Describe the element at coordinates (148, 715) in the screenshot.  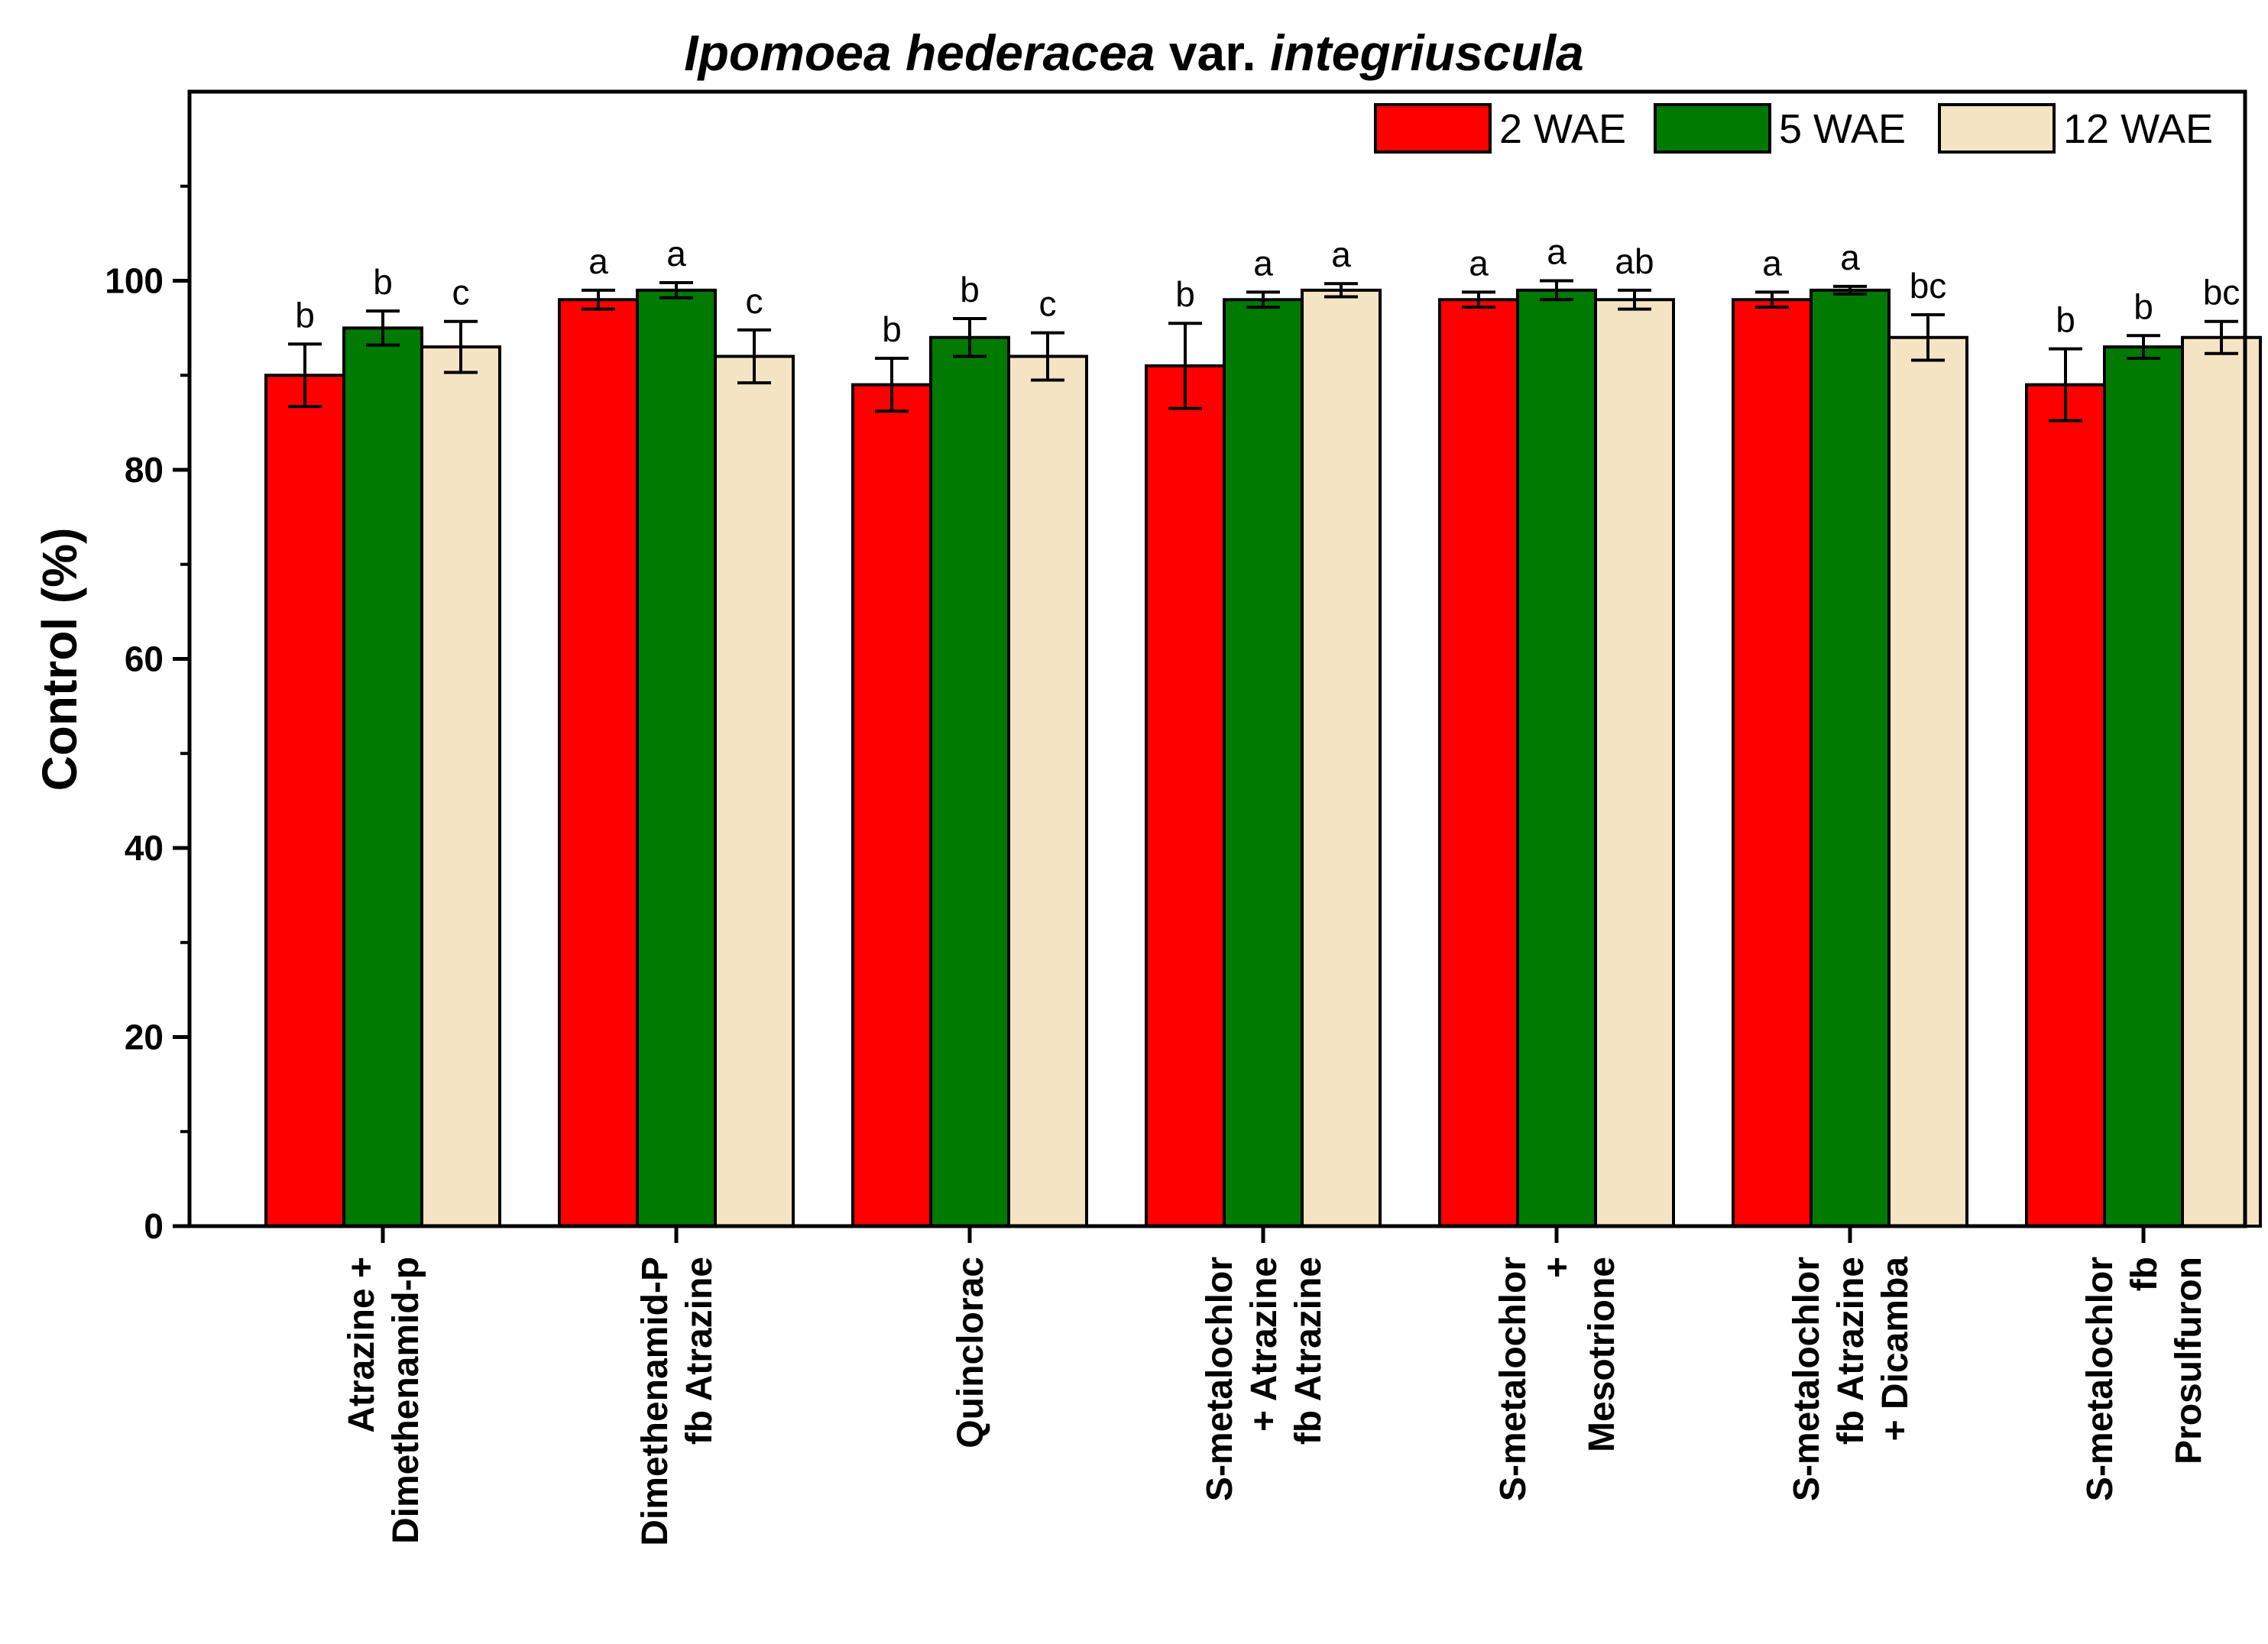
I see `y-axis: 0 20 40 60 80 100` at that location.